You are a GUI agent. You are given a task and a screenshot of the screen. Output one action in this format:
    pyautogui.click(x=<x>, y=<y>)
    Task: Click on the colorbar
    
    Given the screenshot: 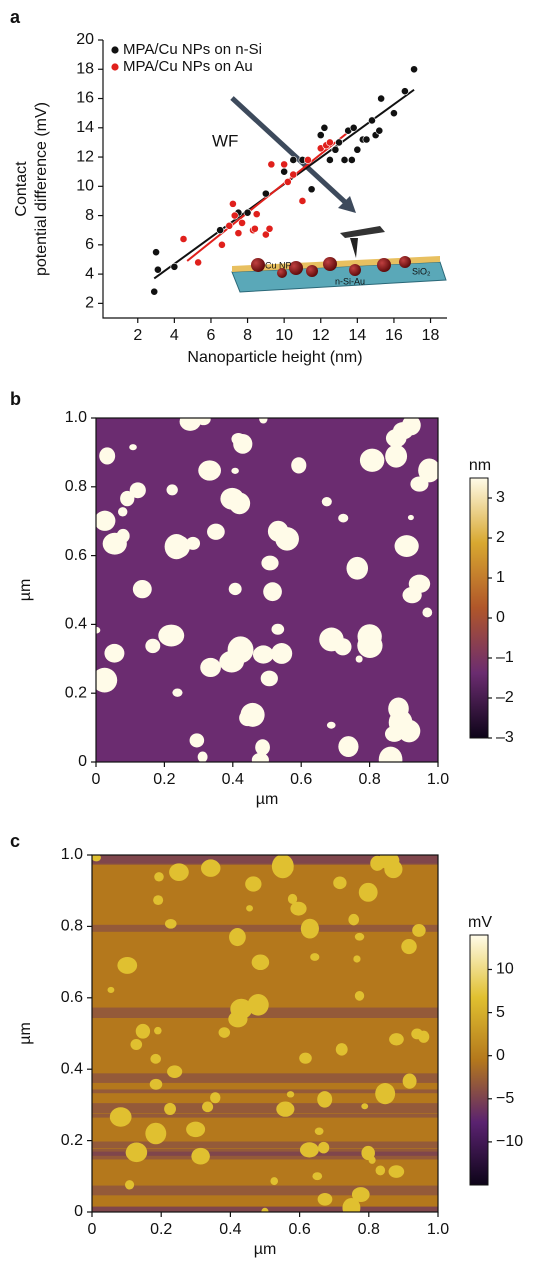 What is the action you would take?
    pyautogui.click(x=479, y=1060)
    